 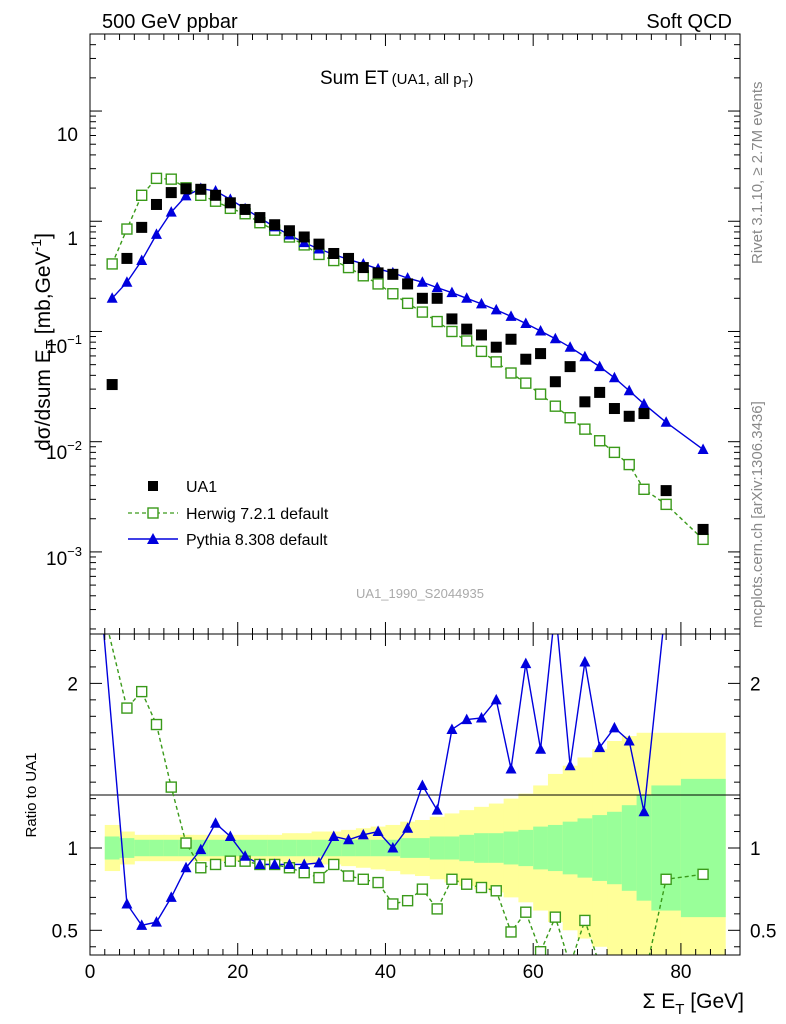 What do you see at coordinates (689, 22) in the screenshot?
I see `header-right-label: Soft QCD` at bounding box center [689, 22].